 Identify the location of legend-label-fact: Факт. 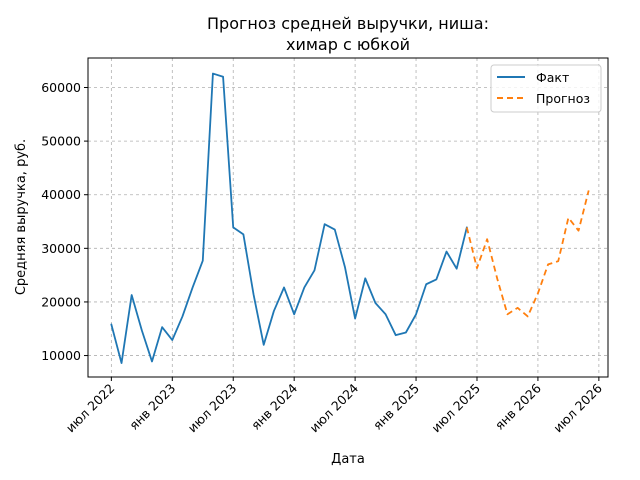
(552, 77).